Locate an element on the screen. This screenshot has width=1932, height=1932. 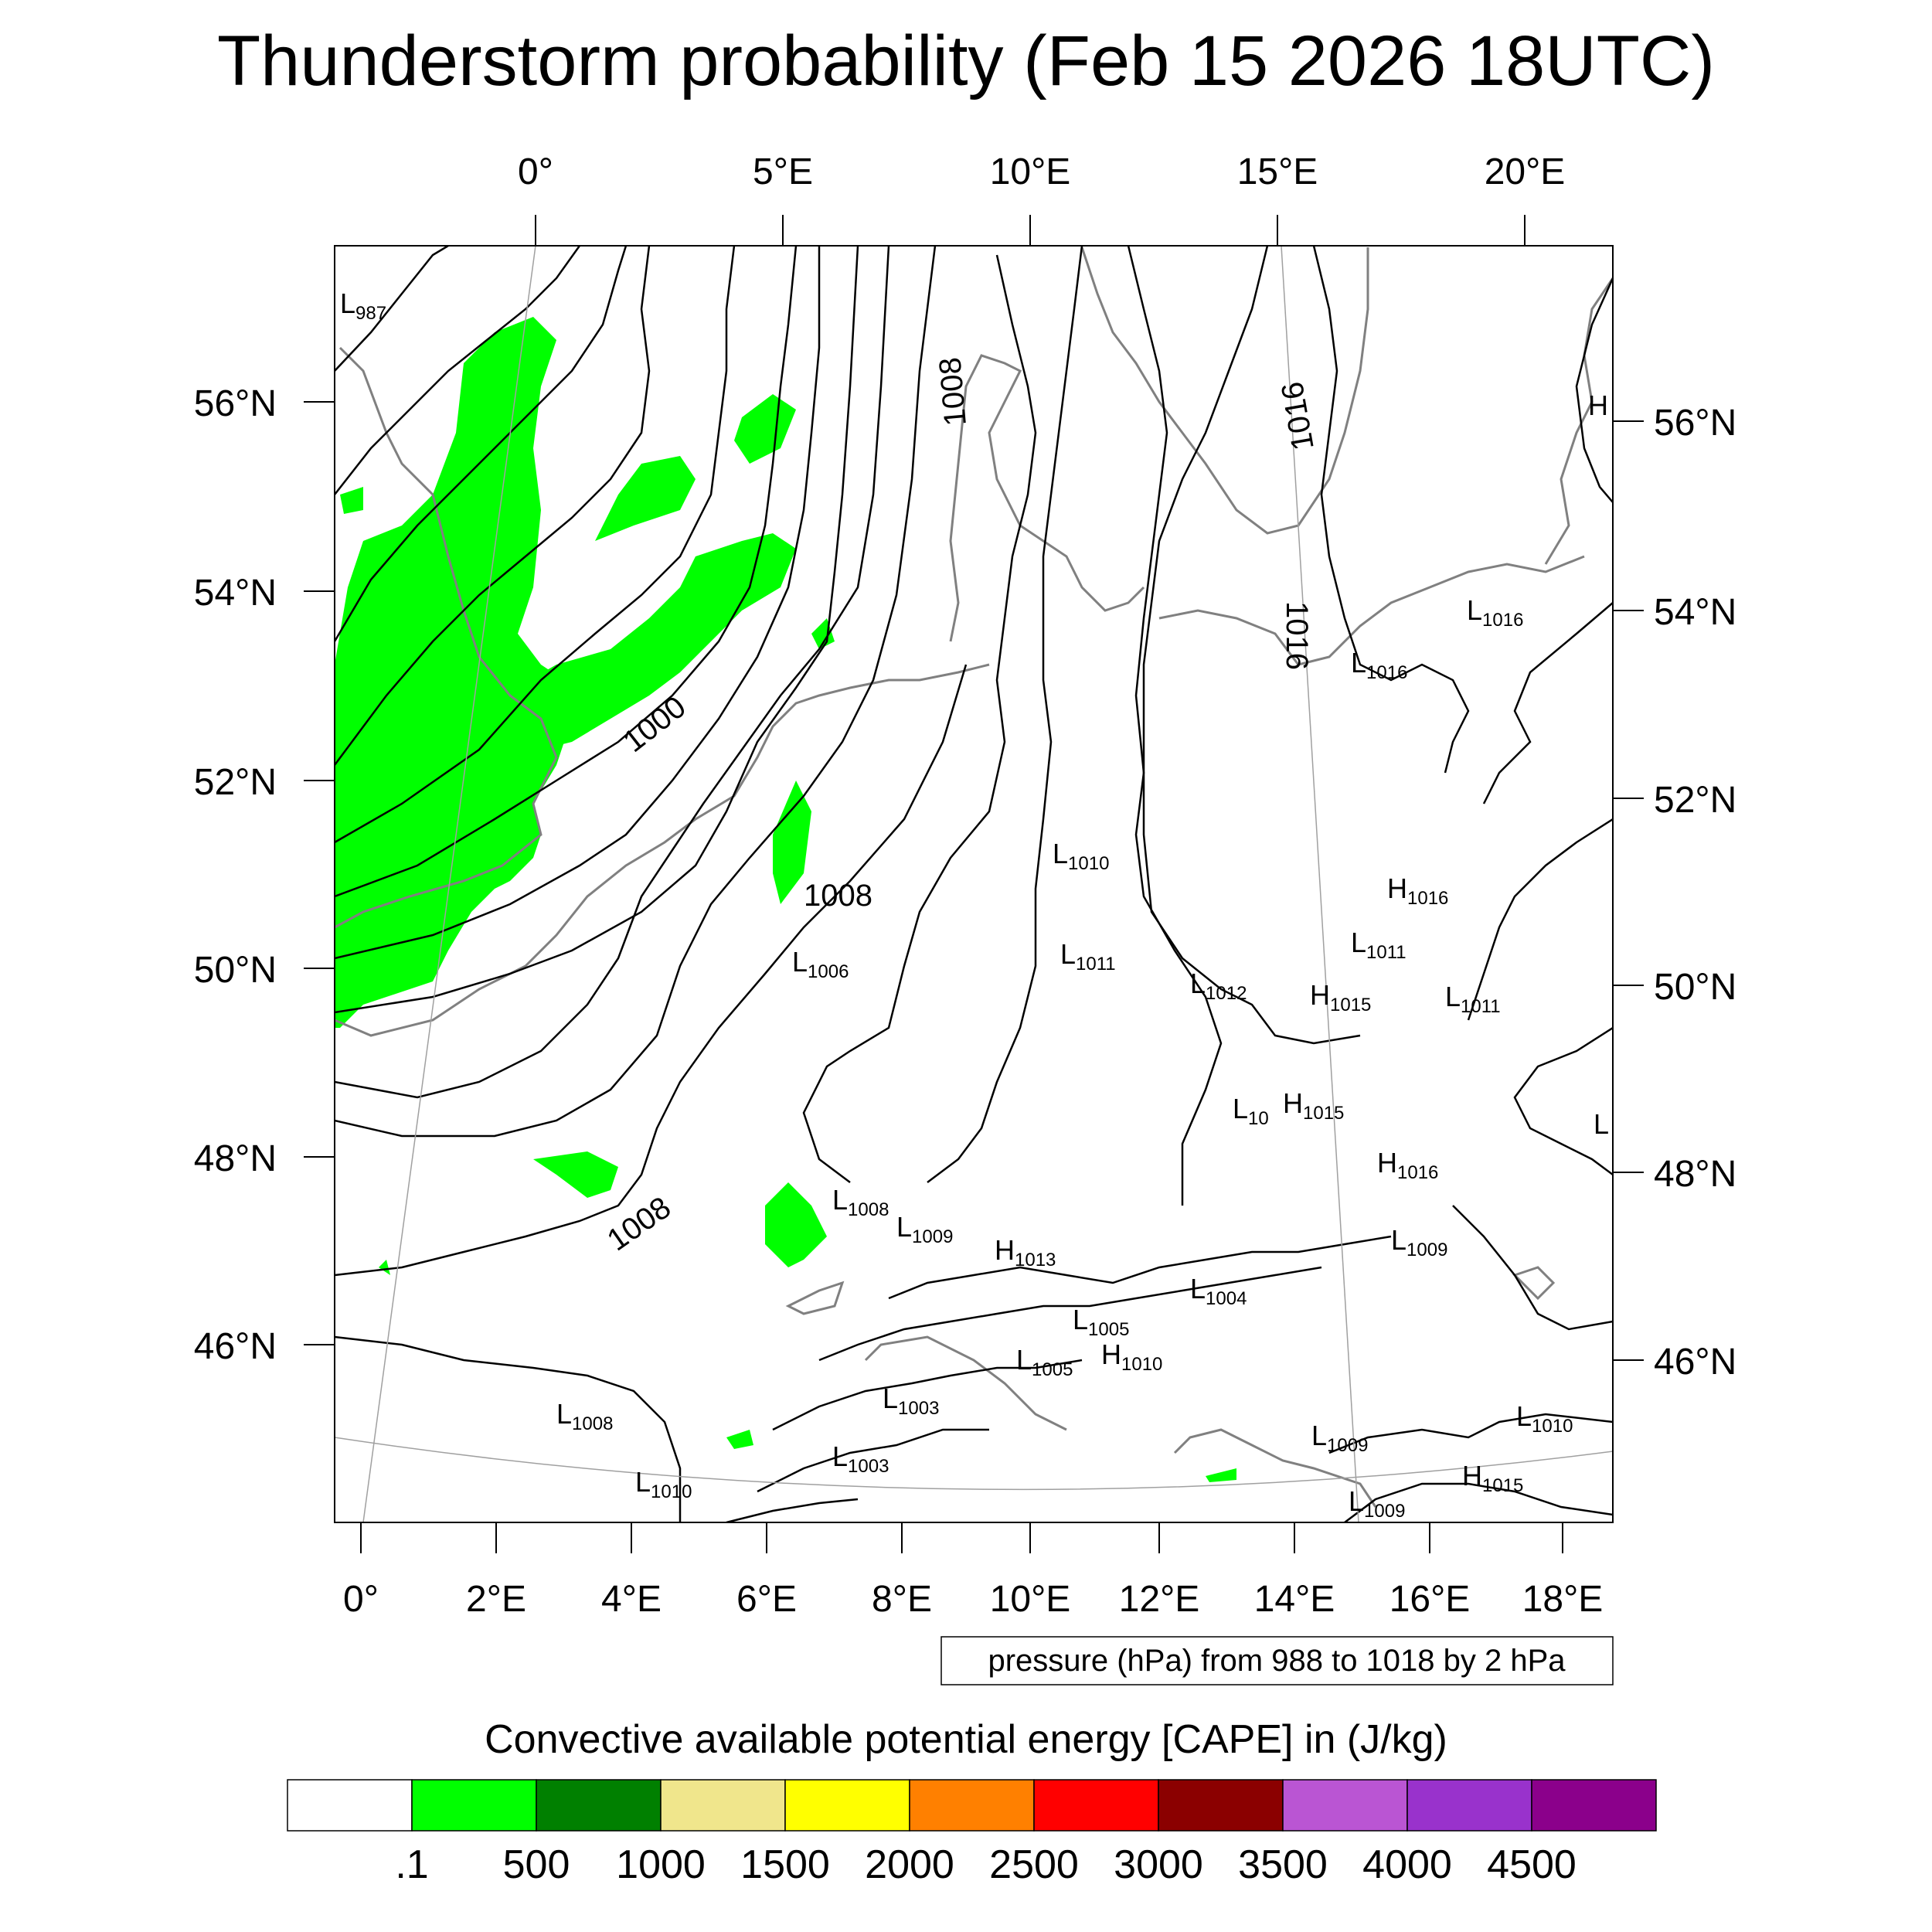
top-lon-label: 15°E is located at coordinates (1277, 171).